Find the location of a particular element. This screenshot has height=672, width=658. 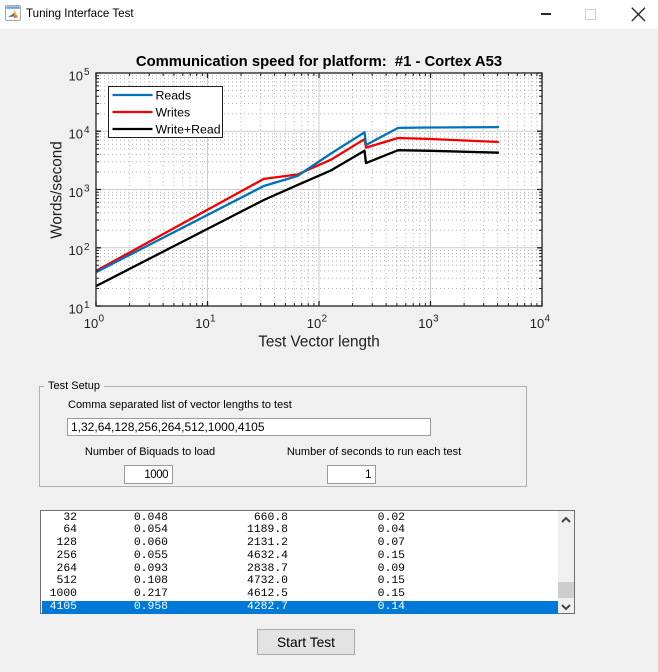

svg-text: 5 is located at coordinates (87, 72).